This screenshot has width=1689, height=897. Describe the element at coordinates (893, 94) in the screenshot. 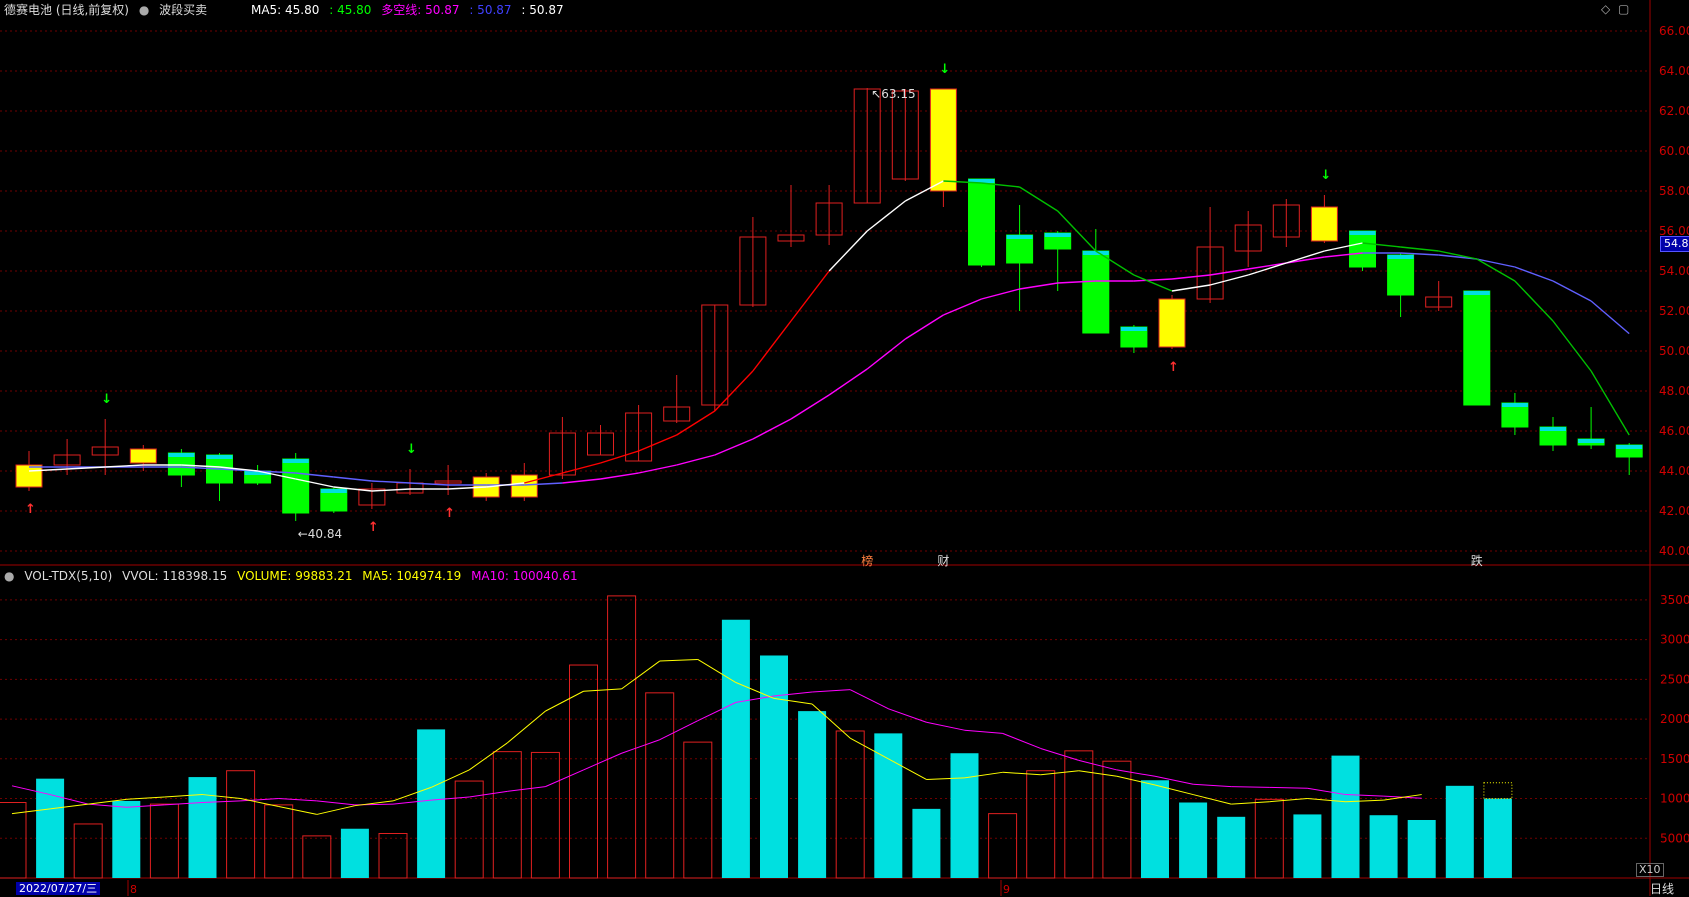

I see `high-price-annotation: ↖63.15` at that location.